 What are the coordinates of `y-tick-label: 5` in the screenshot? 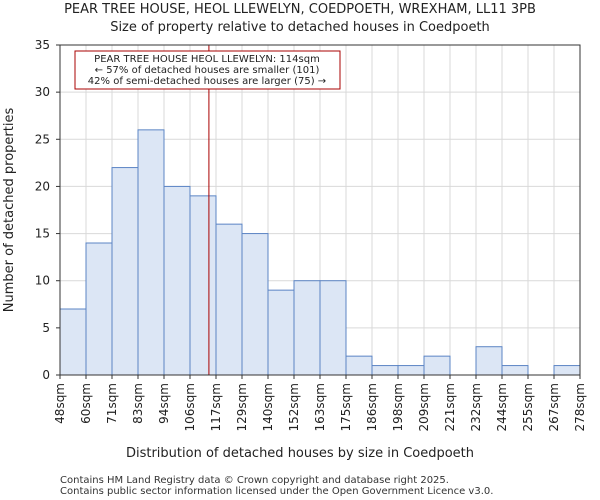 It's located at (46, 328).